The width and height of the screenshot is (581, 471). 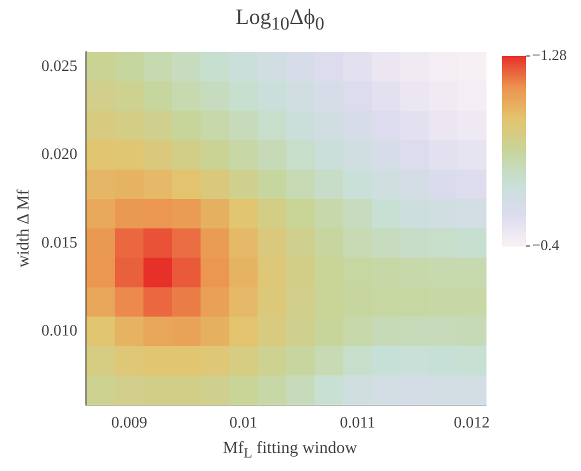 What do you see at coordinates (549, 56) in the screenshot?
I see `color-bar-label: −1.28` at bounding box center [549, 56].